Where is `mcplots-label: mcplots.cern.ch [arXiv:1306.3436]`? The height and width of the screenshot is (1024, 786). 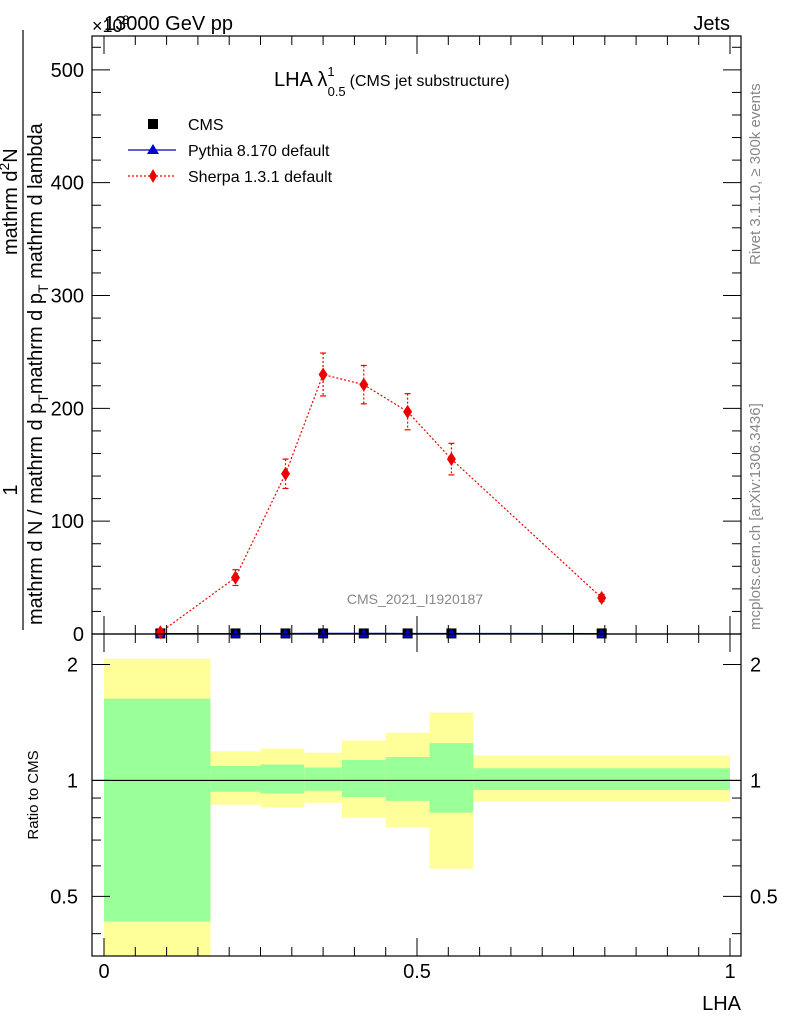 mcplots-label: mcplots.cern.ch [arXiv:1306.3436] is located at coordinates (755, 516).